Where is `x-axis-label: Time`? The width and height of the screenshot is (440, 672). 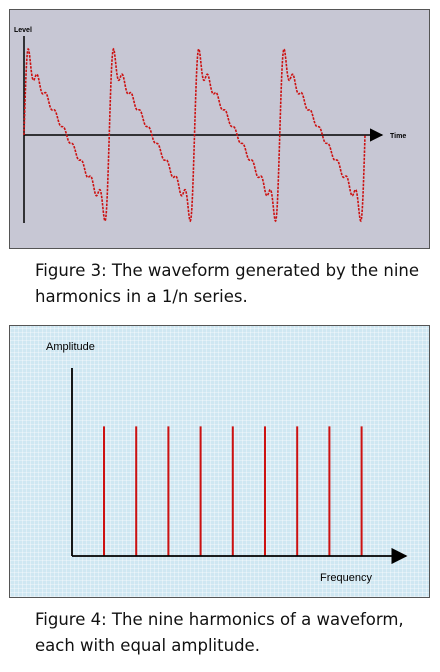 x-axis-label: Time is located at coordinates (398, 136).